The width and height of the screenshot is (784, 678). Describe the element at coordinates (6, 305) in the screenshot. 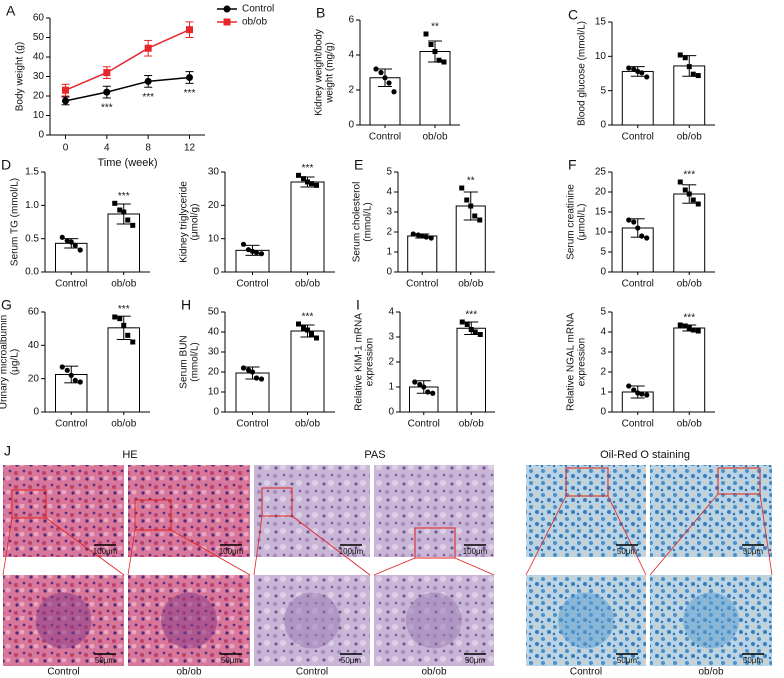

I see `panel-letter: G` at that location.